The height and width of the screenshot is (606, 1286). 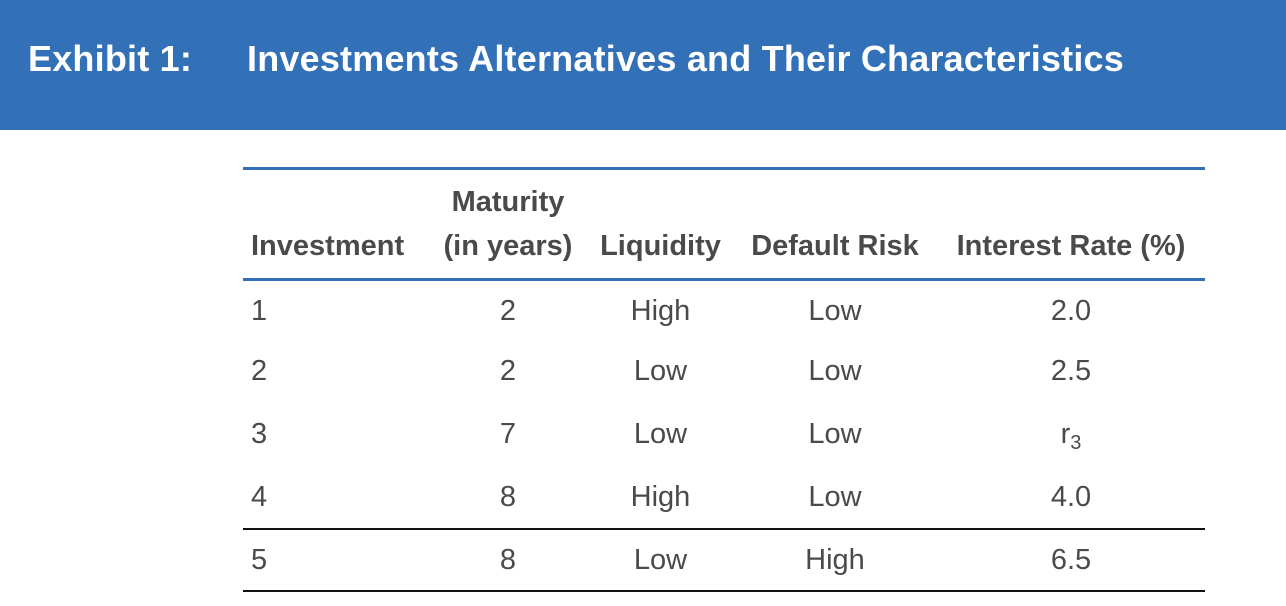 I want to click on header-liquidity: Liquidity, so click(x=660, y=246).